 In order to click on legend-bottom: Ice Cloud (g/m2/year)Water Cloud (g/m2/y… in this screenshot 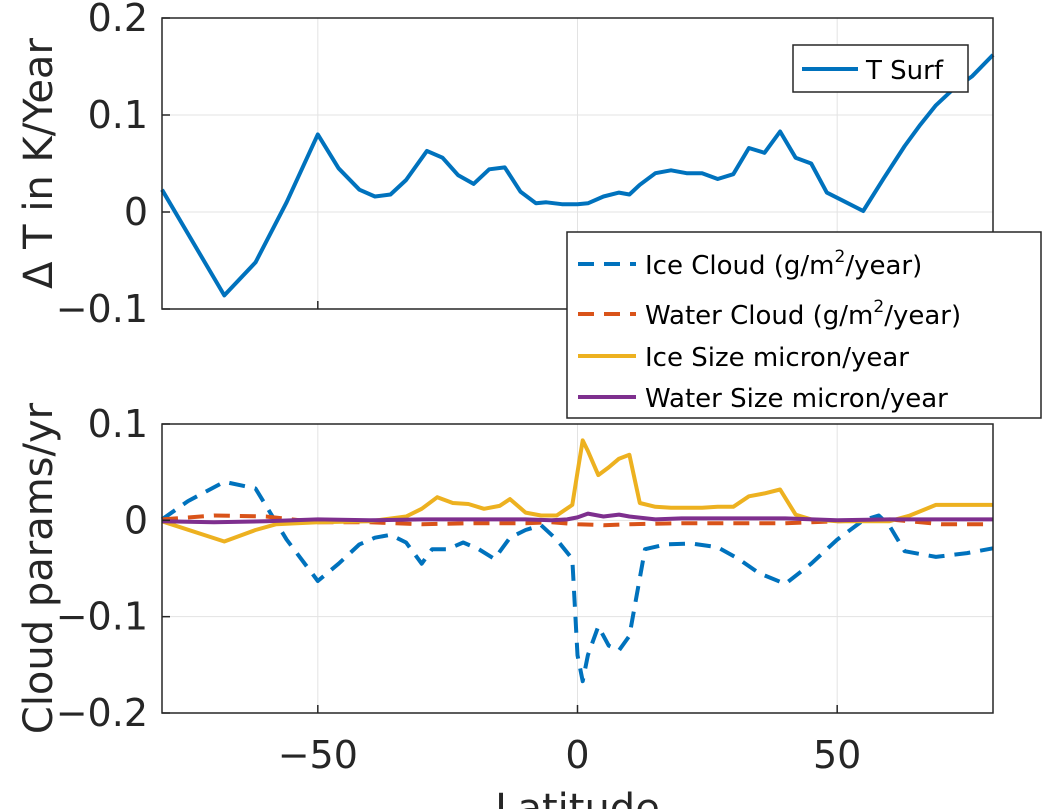, I will do `click(804, 325)`.